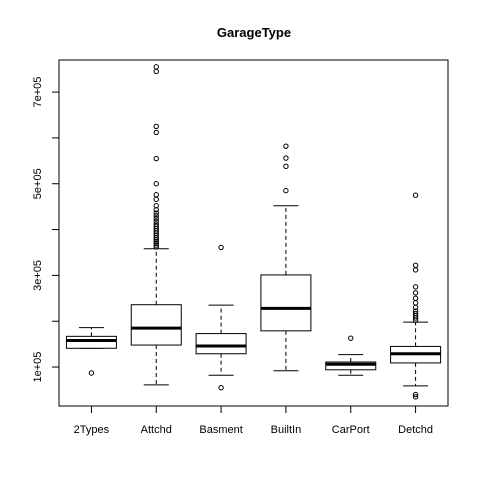 The height and width of the screenshot is (480, 480). What do you see at coordinates (254, 32) in the screenshot?
I see `chart-title: GarageType` at bounding box center [254, 32].